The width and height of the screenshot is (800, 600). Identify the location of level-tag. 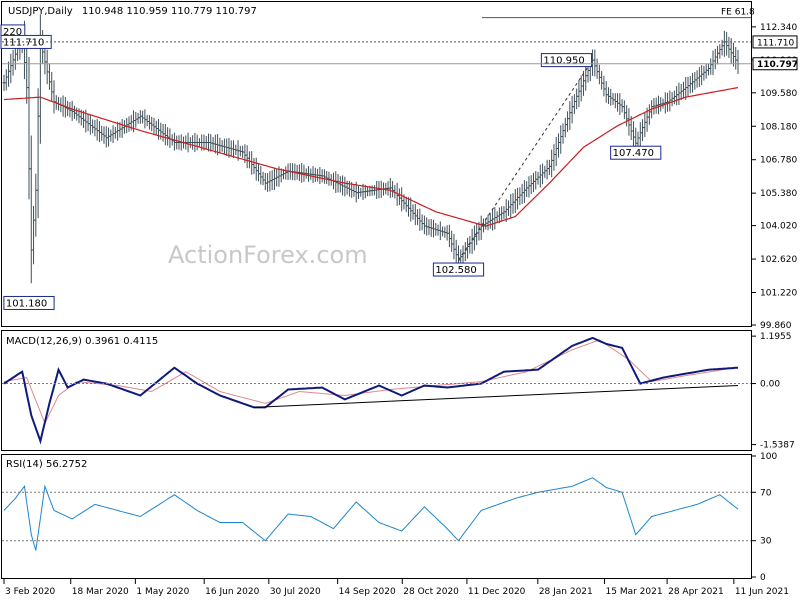
(775, 42).